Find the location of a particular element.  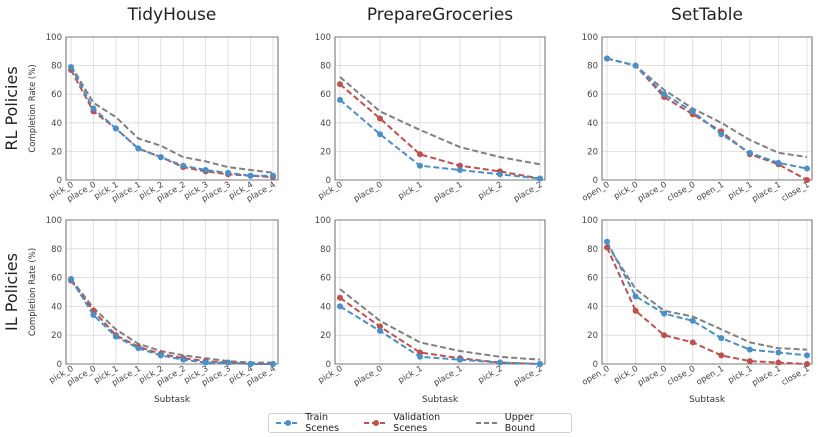

legend-swatch-upper is located at coordinates (487, 423).